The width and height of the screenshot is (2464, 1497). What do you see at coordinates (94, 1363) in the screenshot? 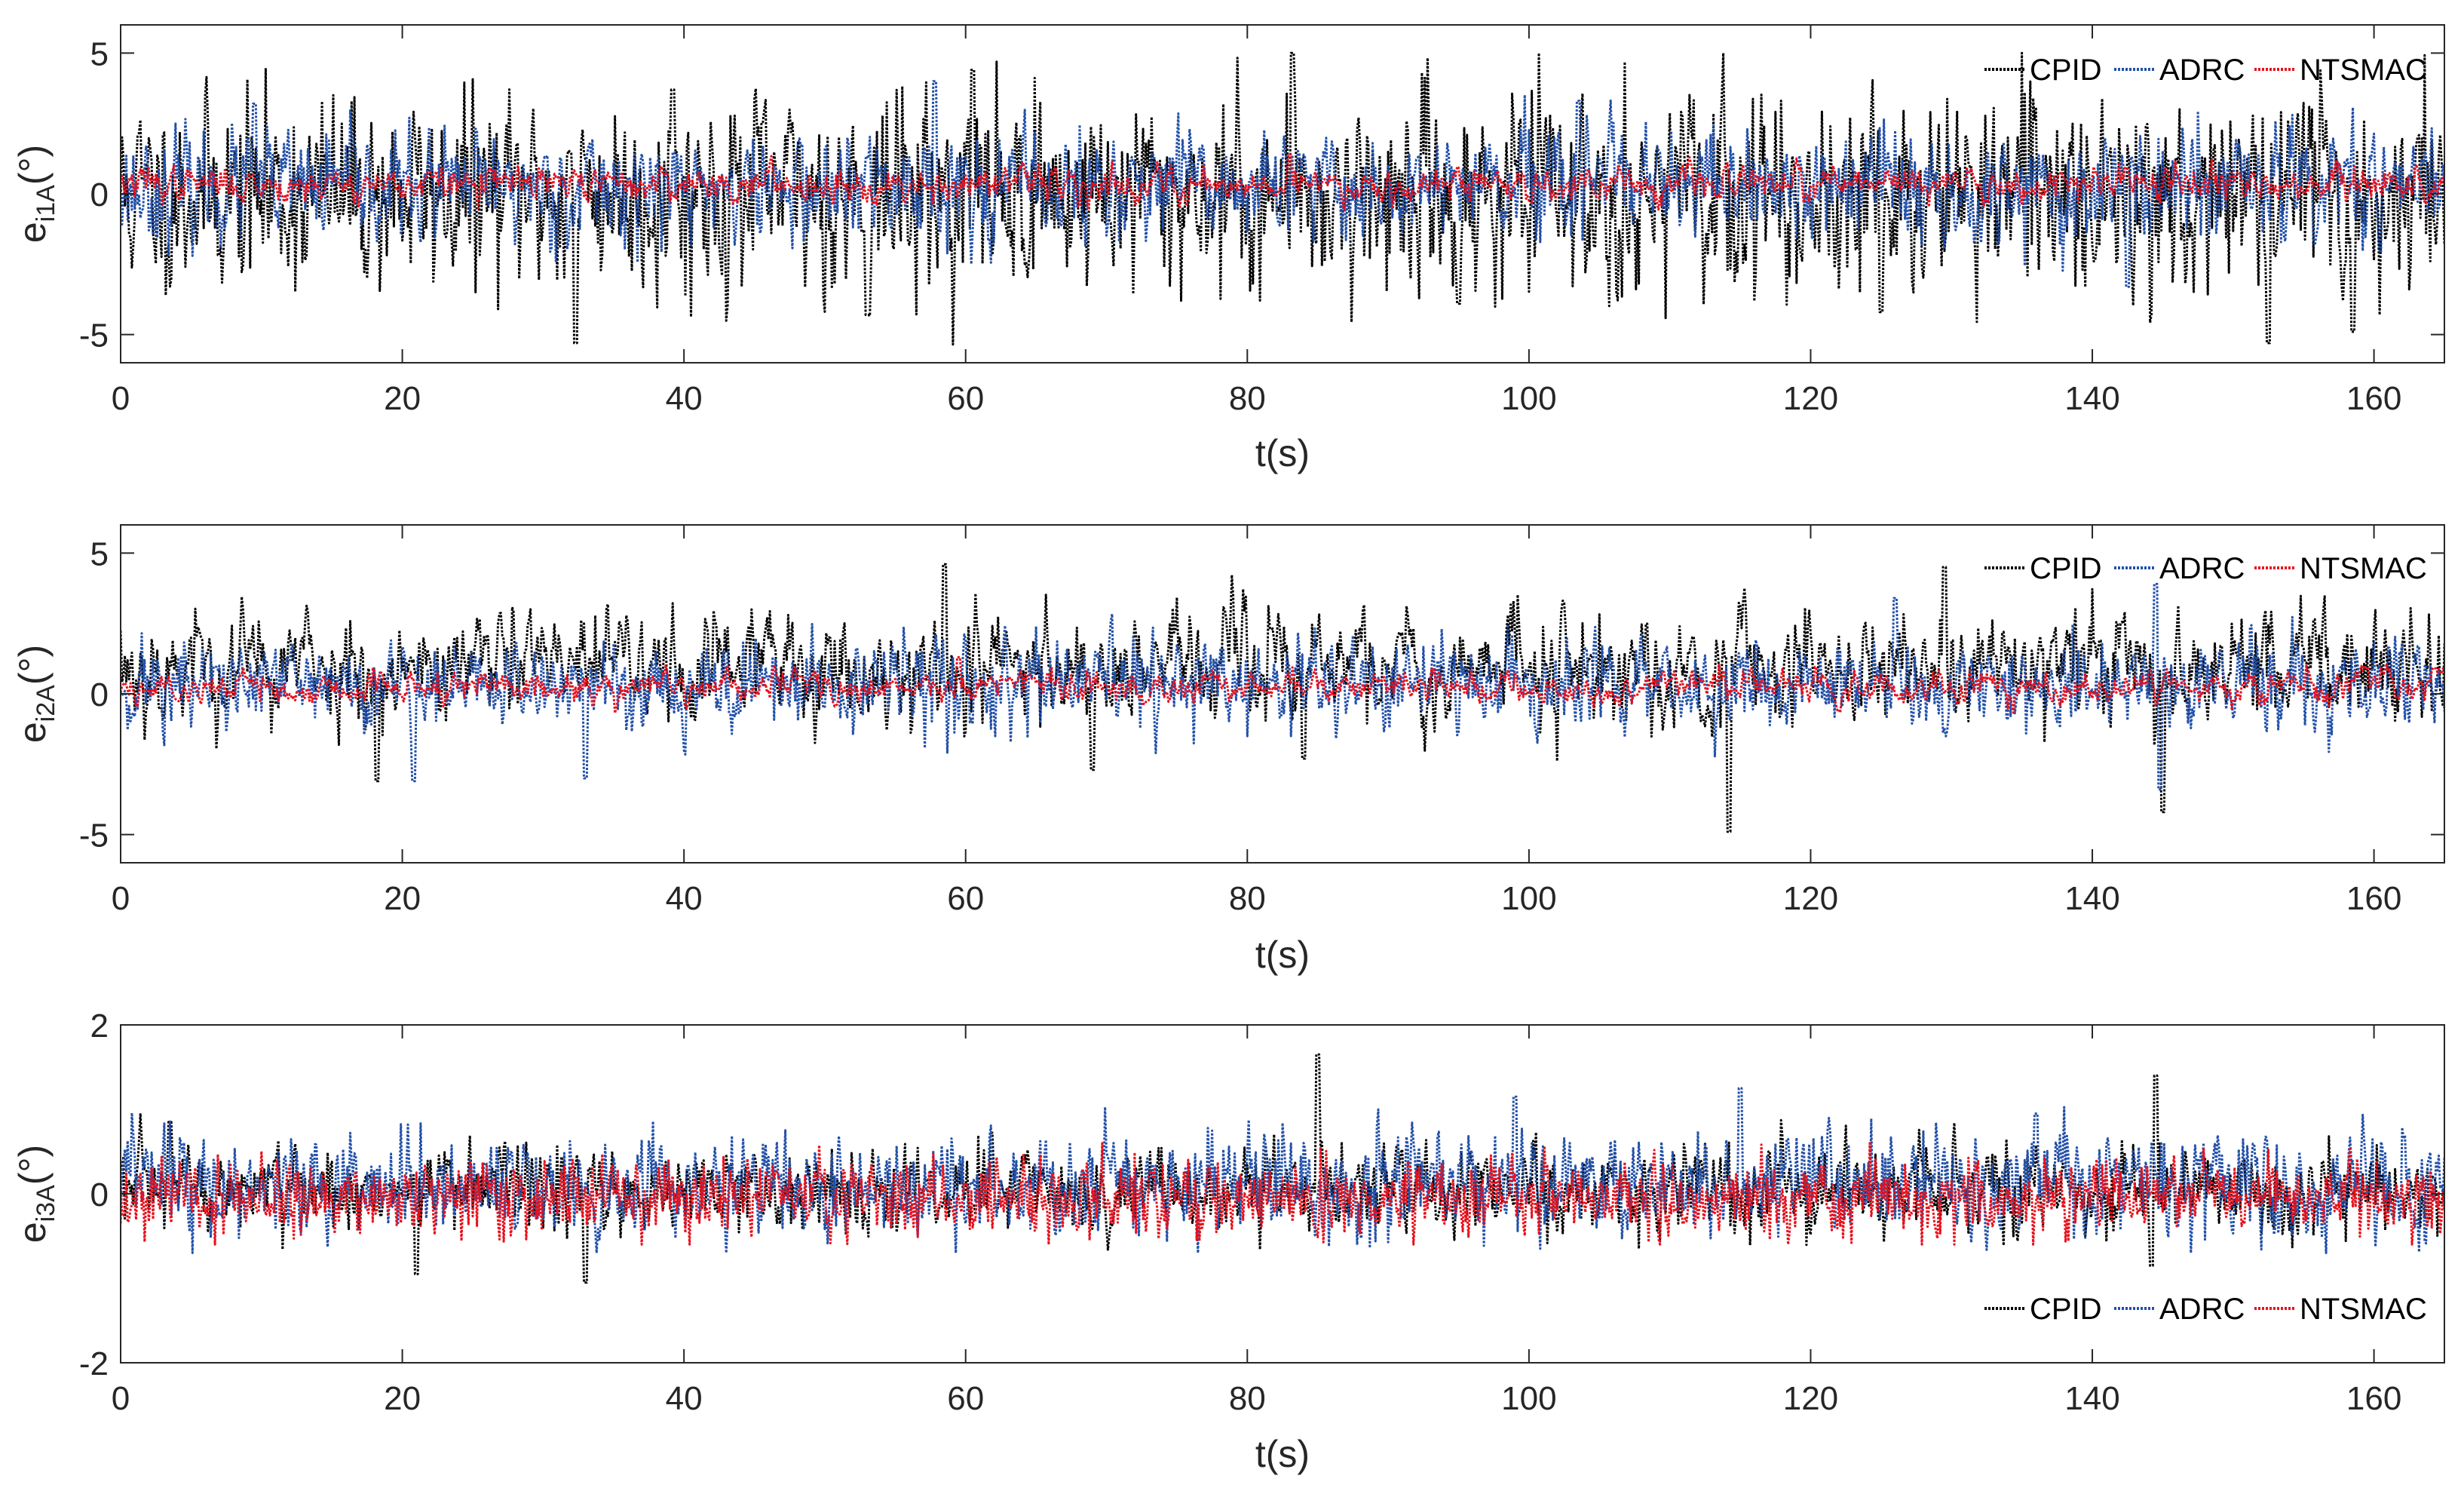
I see `y-tick-label: -2` at bounding box center [94, 1363].